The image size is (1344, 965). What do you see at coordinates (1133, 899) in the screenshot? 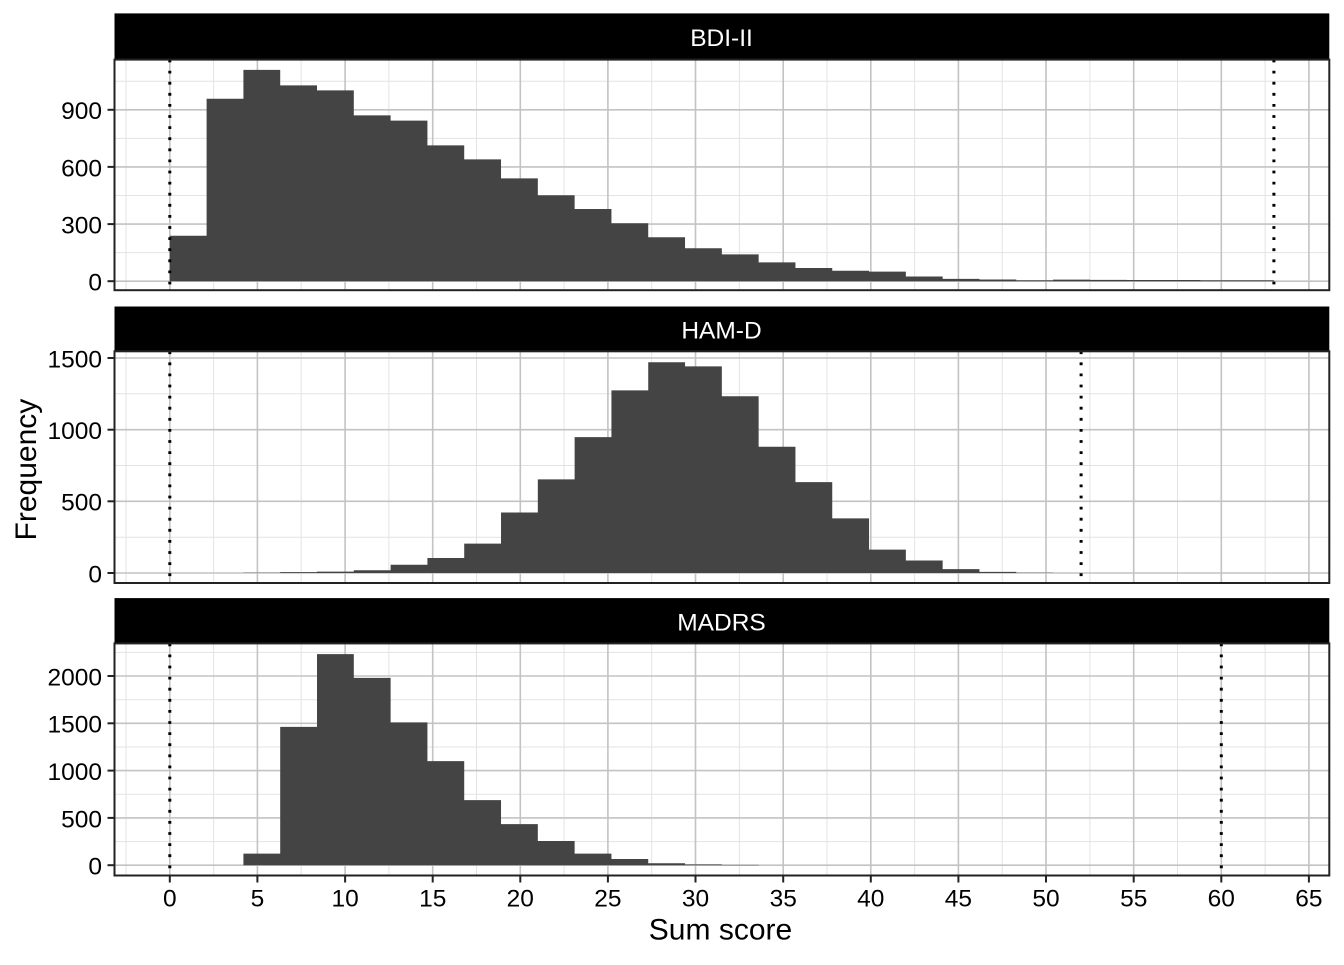
I see `svg-text: 55` at bounding box center [1133, 899].